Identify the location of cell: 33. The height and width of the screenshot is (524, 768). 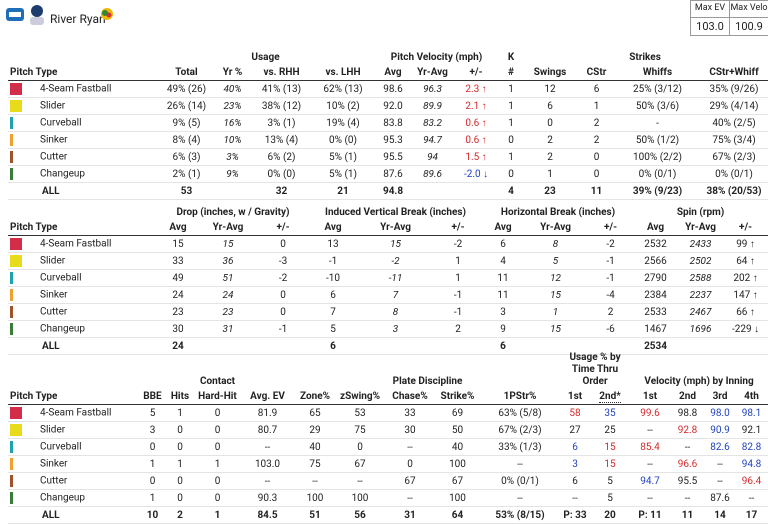
(178, 261).